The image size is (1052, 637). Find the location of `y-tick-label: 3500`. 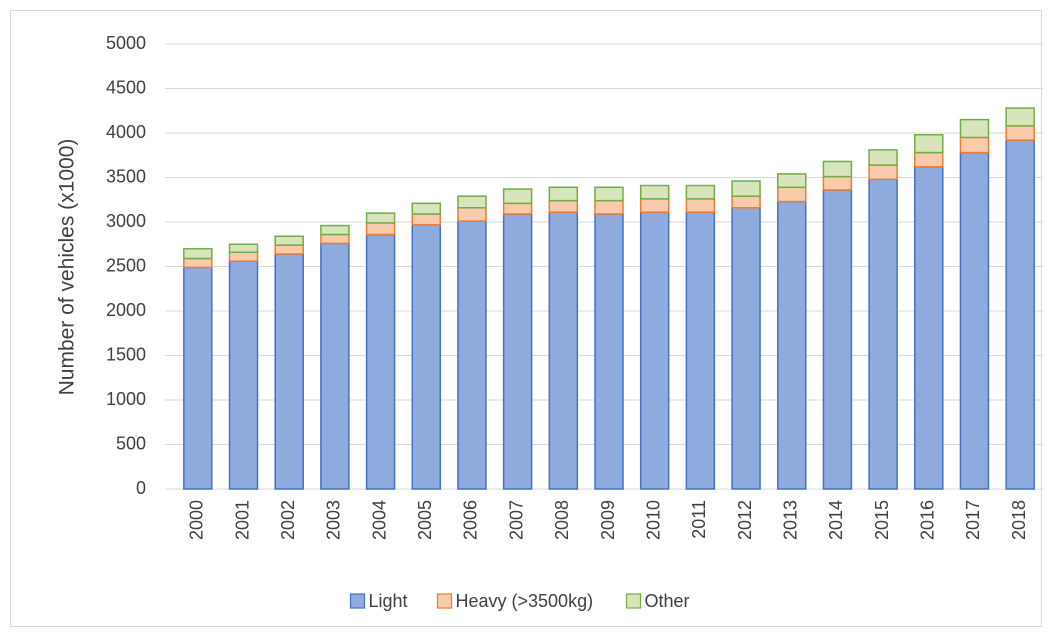

y-tick-label: 3500 is located at coordinates (126, 176).